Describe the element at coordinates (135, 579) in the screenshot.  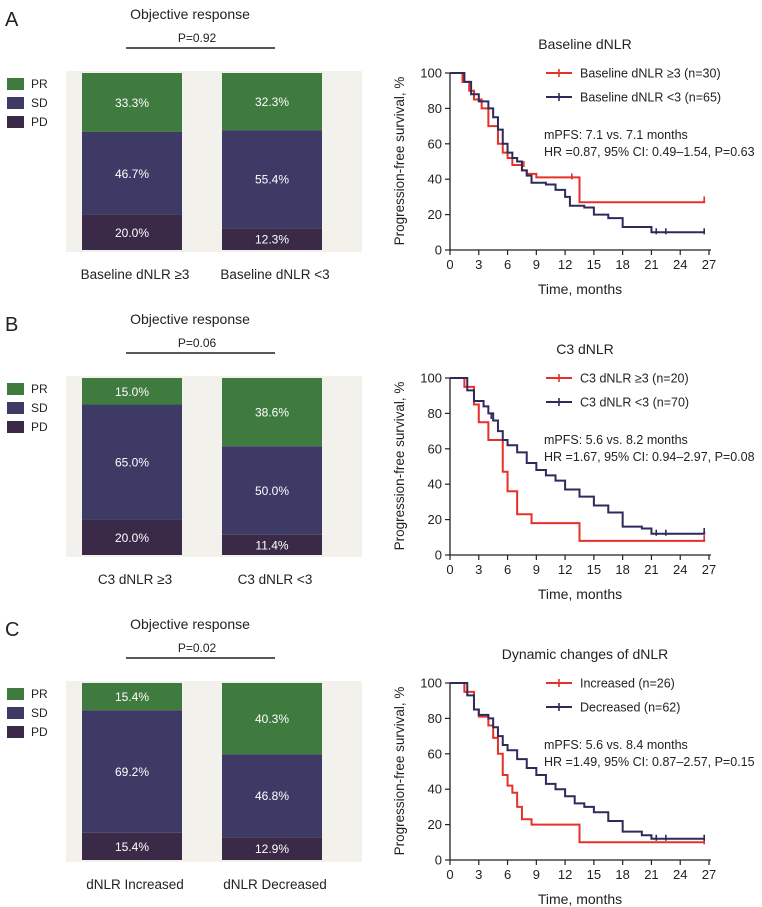
I see `bar-category-label: C3 dNLR ≥3` at that location.